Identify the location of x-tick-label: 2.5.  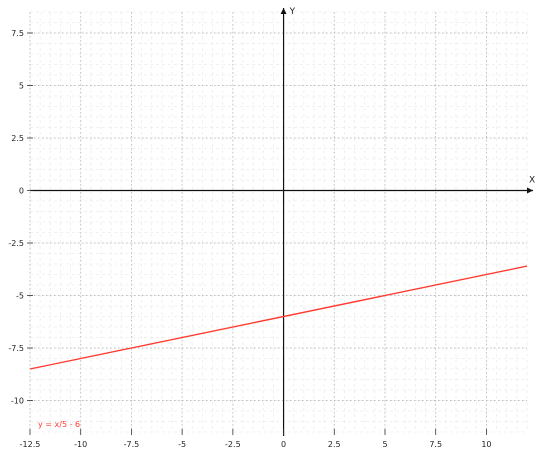
(334, 444).